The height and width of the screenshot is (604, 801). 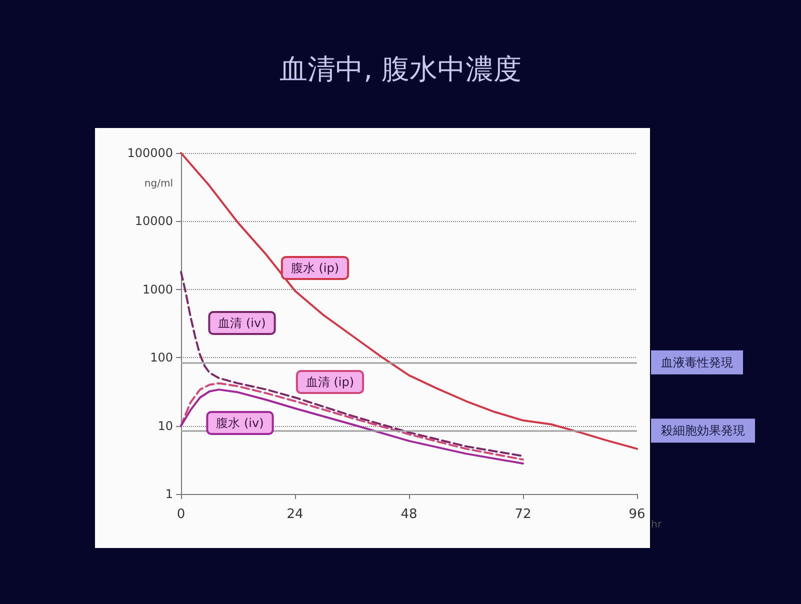 What do you see at coordinates (157, 289) in the screenshot?
I see `y-tick-label: 1000` at bounding box center [157, 289].